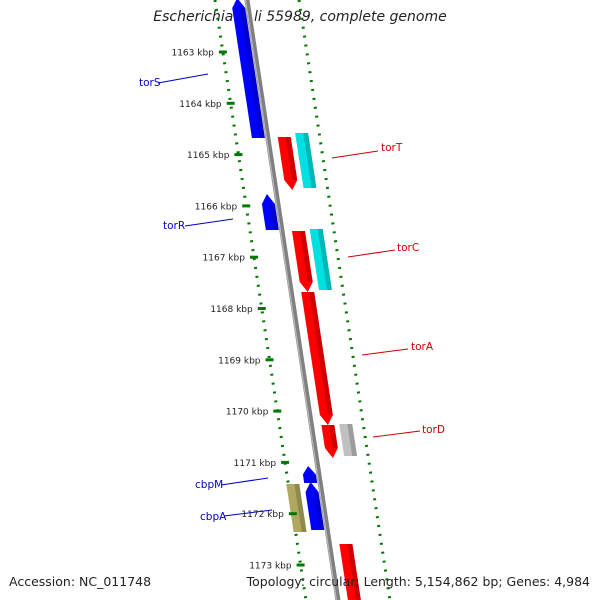 Image resolution: width=600 pixels, height=600 pixels. Describe the element at coordinates (324, 259) in the screenshot. I see `gene-torC-category-shade` at that location.